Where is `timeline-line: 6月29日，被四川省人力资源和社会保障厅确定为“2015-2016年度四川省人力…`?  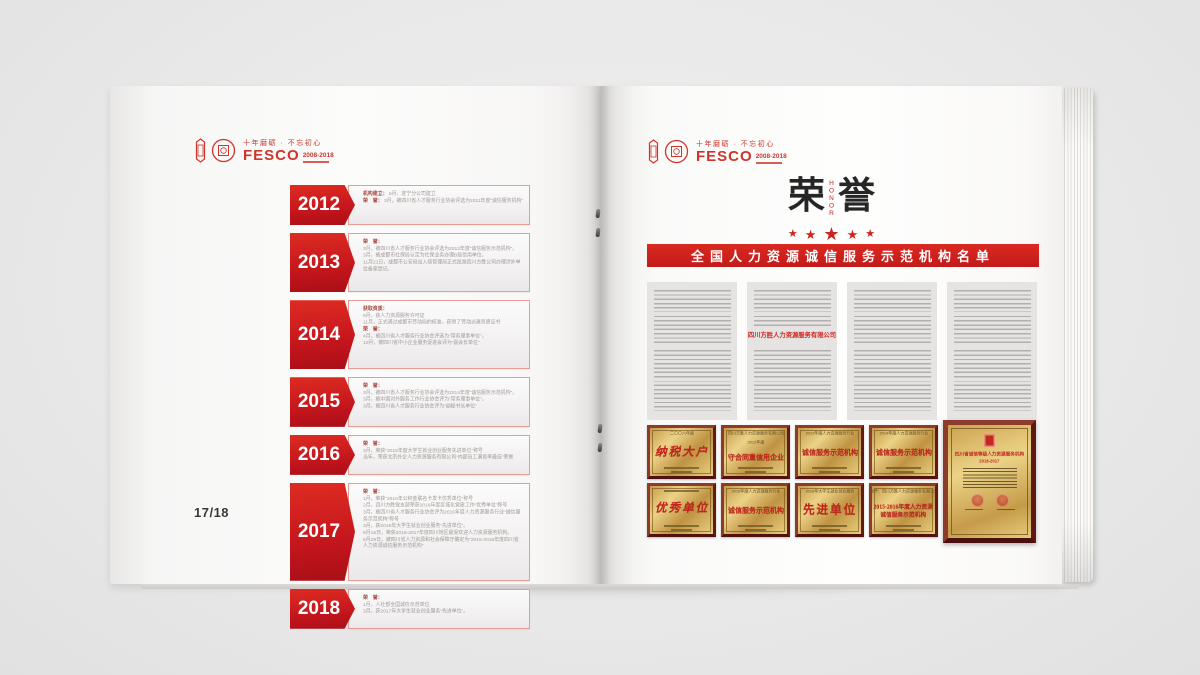 timeline-line: 6月29日，被四川省人力资源和社会保障厅确定为“2015-2016年度四川省人力… is located at coordinates (441, 542).